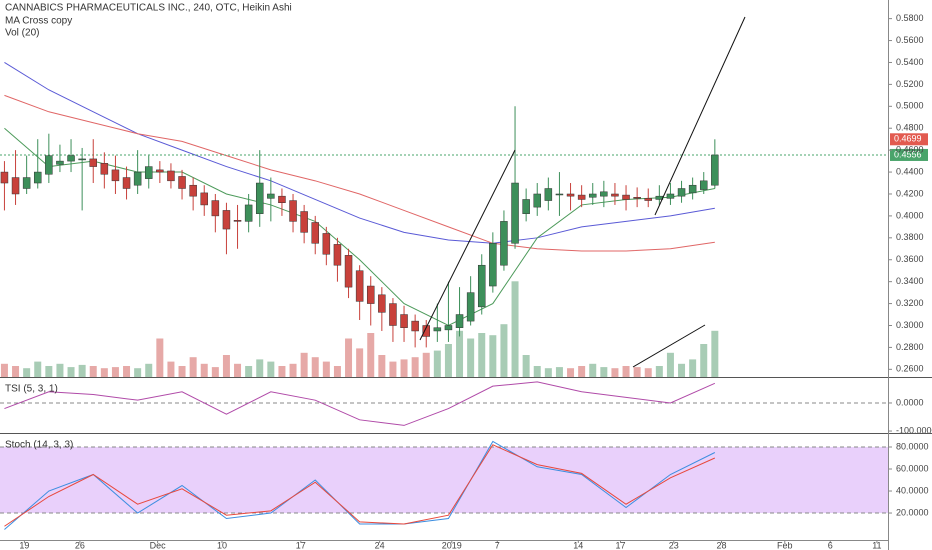 The width and height of the screenshot is (932, 550). What do you see at coordinates (721, 545) in the screenshot?
I see `x-tick-label: 28` at bounding box center [721, 545].